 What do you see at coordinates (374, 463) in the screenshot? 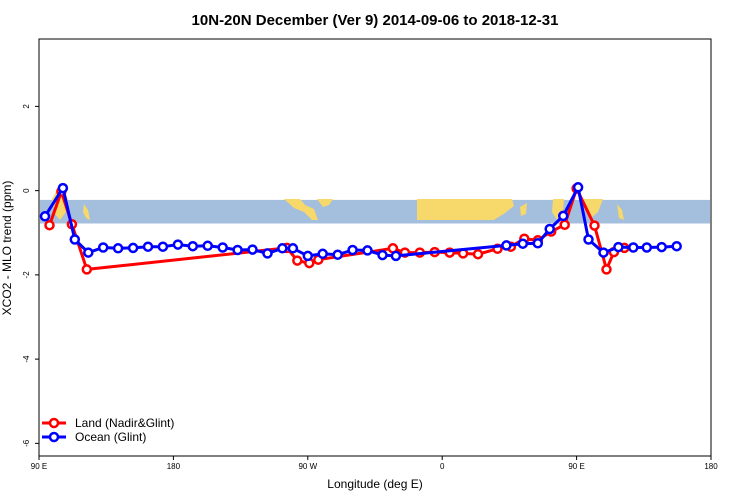
I see `x-axis: 90 E 180 90 W 0 90 E 180` at bounding box center [374, 463].